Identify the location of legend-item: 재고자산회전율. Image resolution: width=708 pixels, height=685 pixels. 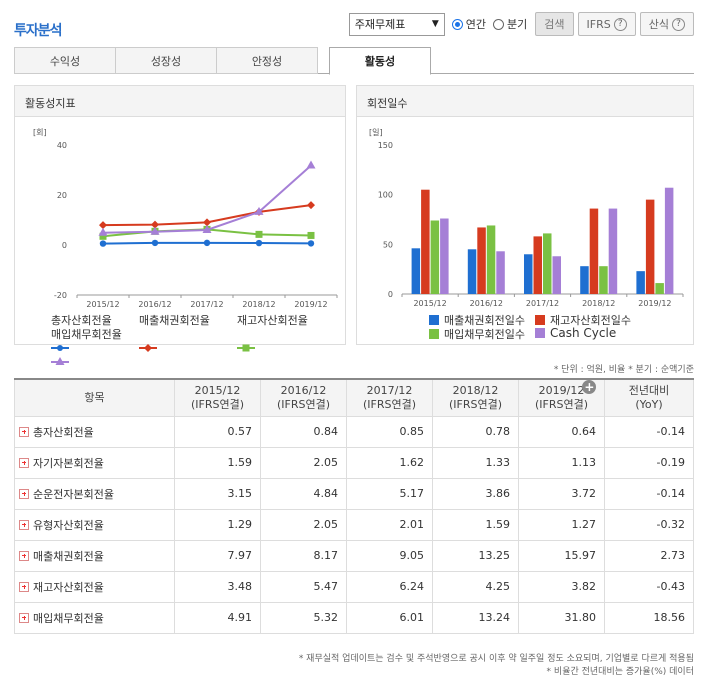
(272, 332).